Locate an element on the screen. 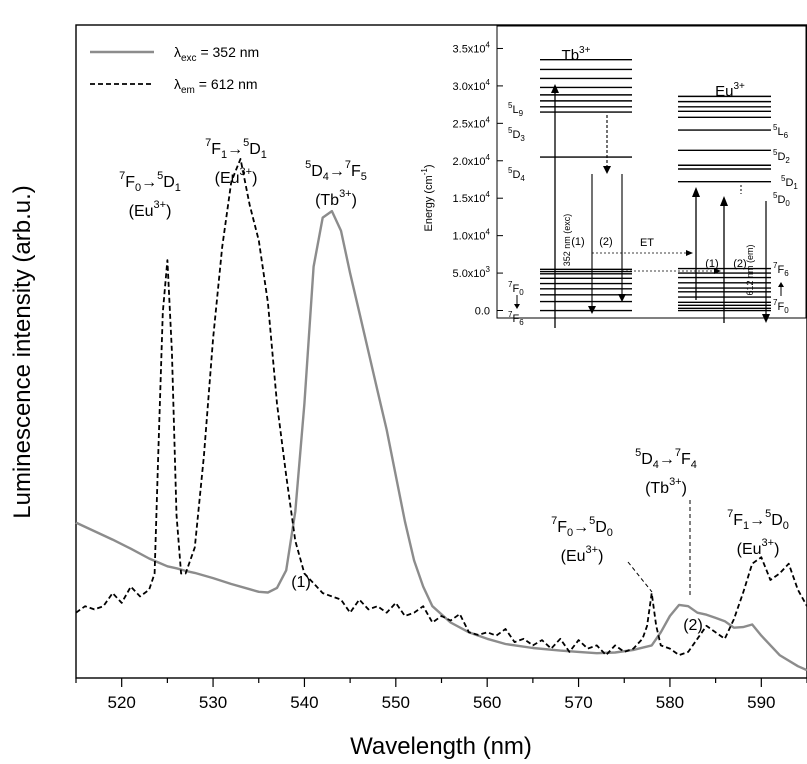 Image resolution: width=807 pixels, height=764 pixels. annotation-leader-7f0-5d0 is located at coordinates (640, 577).